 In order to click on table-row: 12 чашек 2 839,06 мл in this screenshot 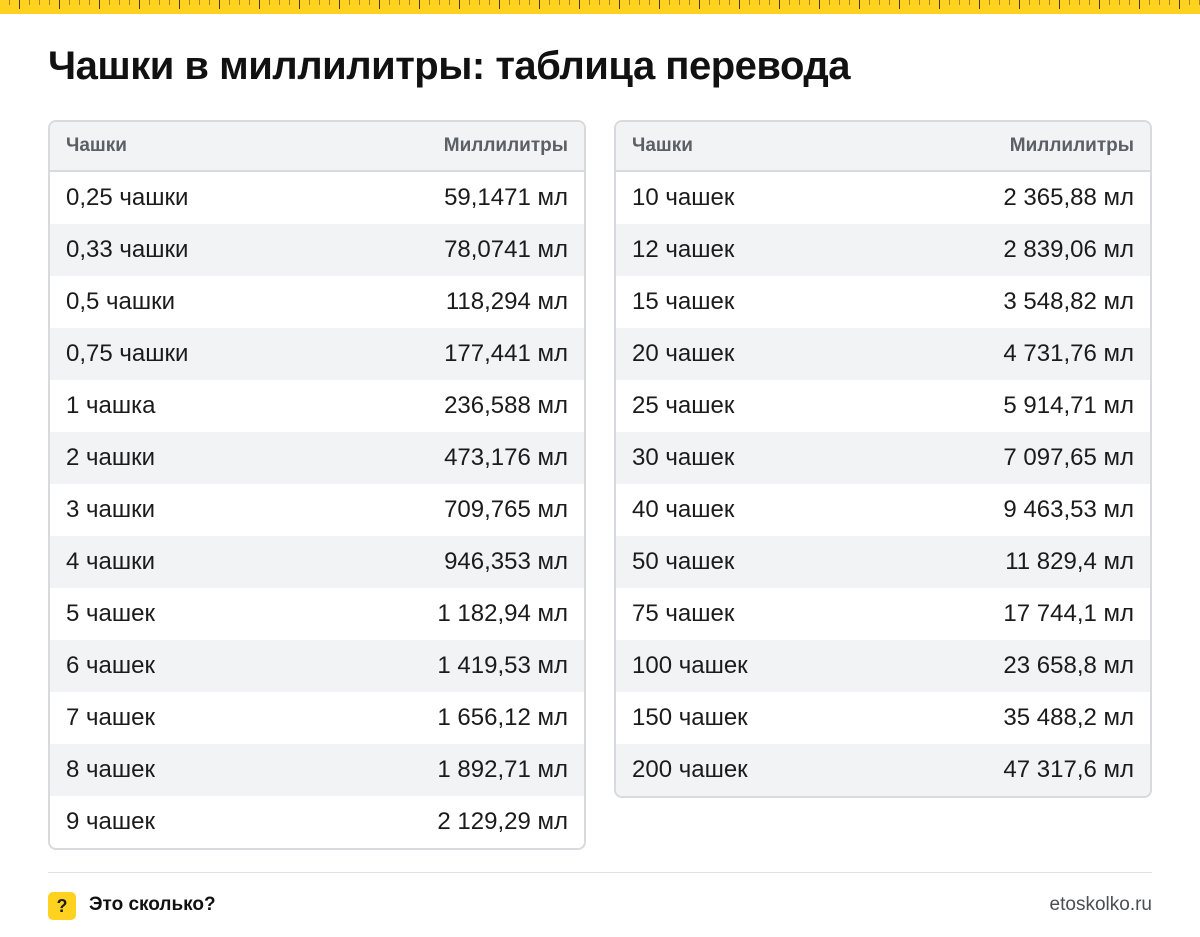, I will do `click(883, 250)`.